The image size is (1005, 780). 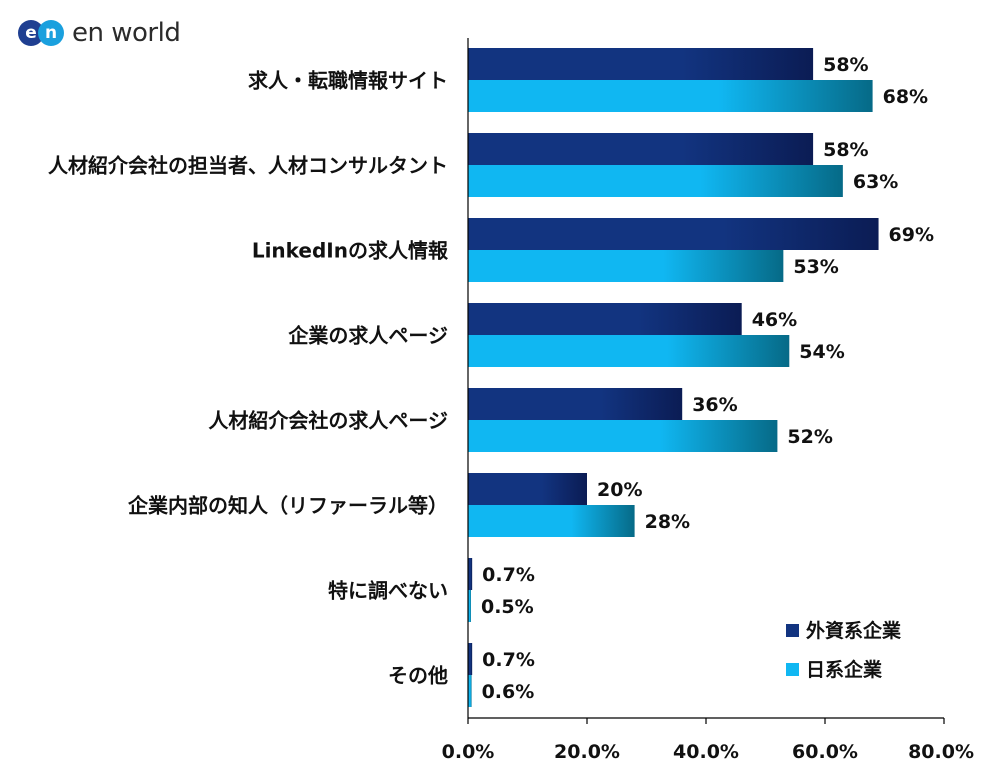 What do you see at coordinates (792, 669) in the screenshot?
I see `legend-swatch-japan` at bounding box center [792, 669].